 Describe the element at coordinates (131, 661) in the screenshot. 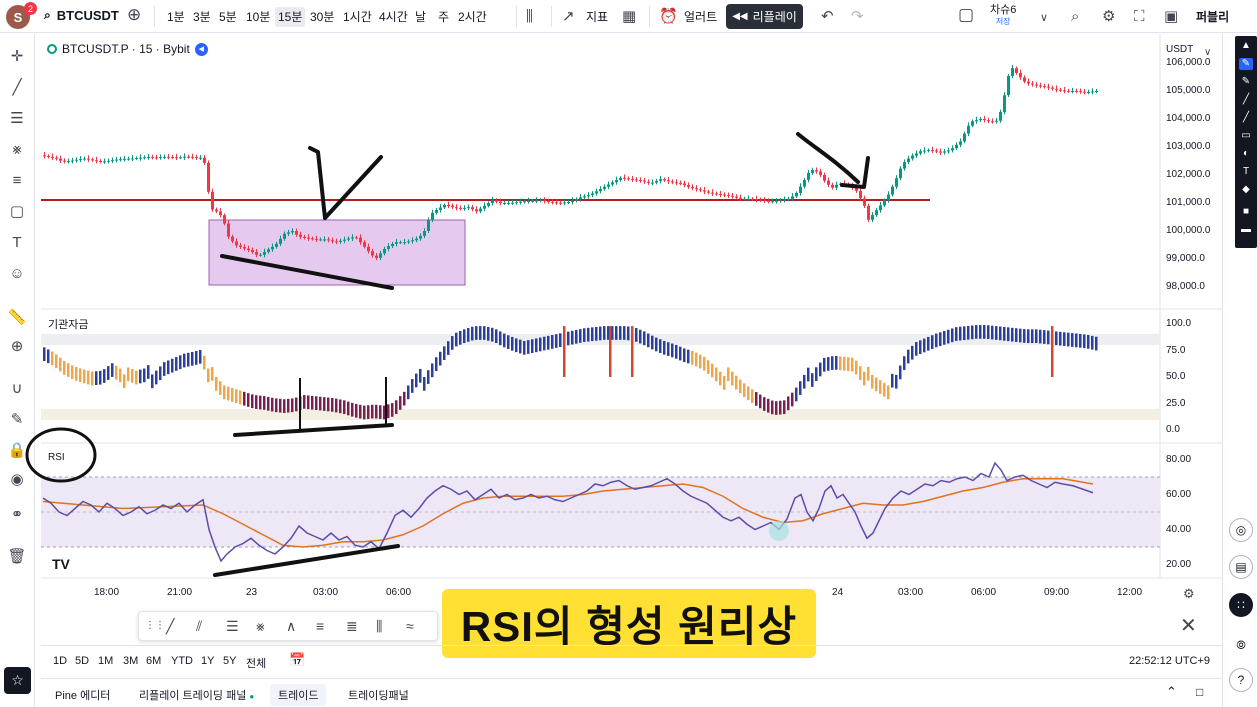

I see `range-3: 3M` at that location.